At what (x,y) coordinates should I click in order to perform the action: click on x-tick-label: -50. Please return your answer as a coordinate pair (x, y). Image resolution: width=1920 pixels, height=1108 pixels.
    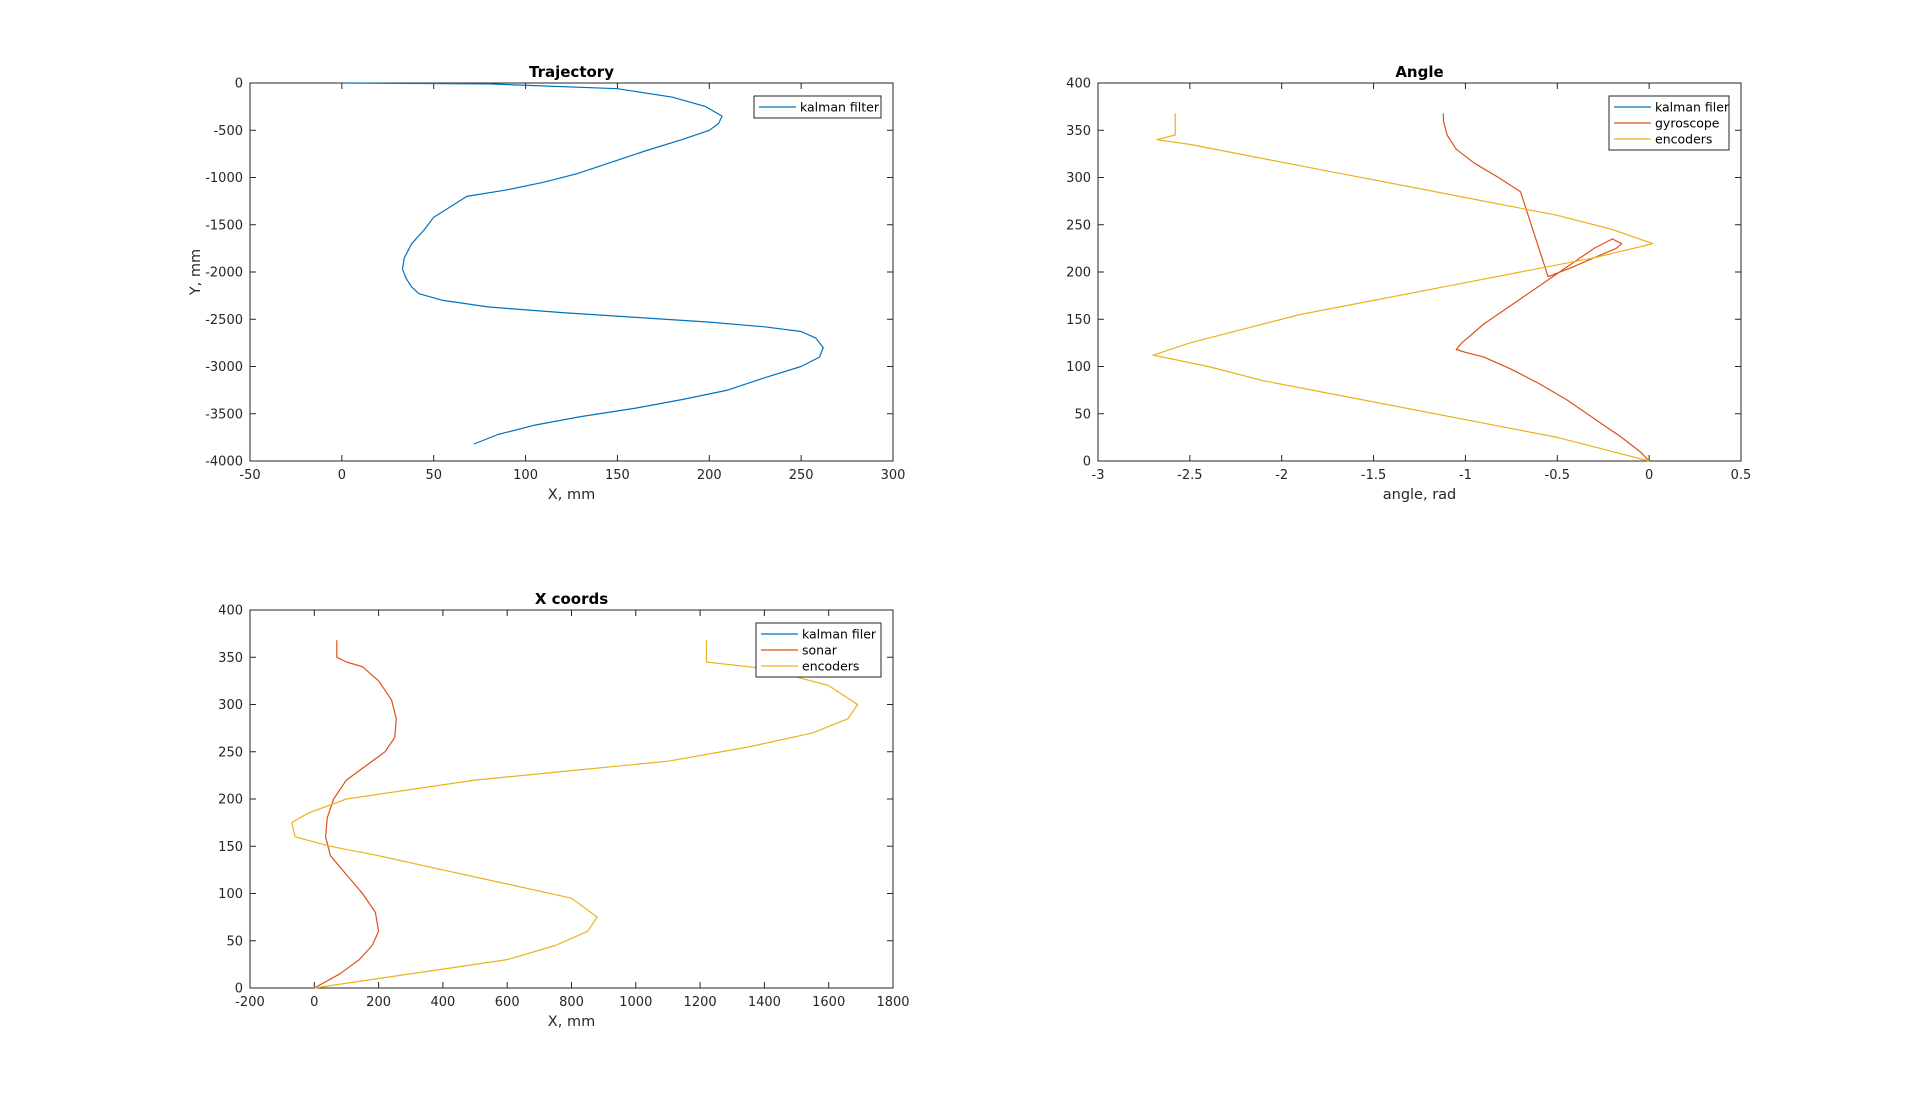
    Looking at the image, I should click on (249, 475).